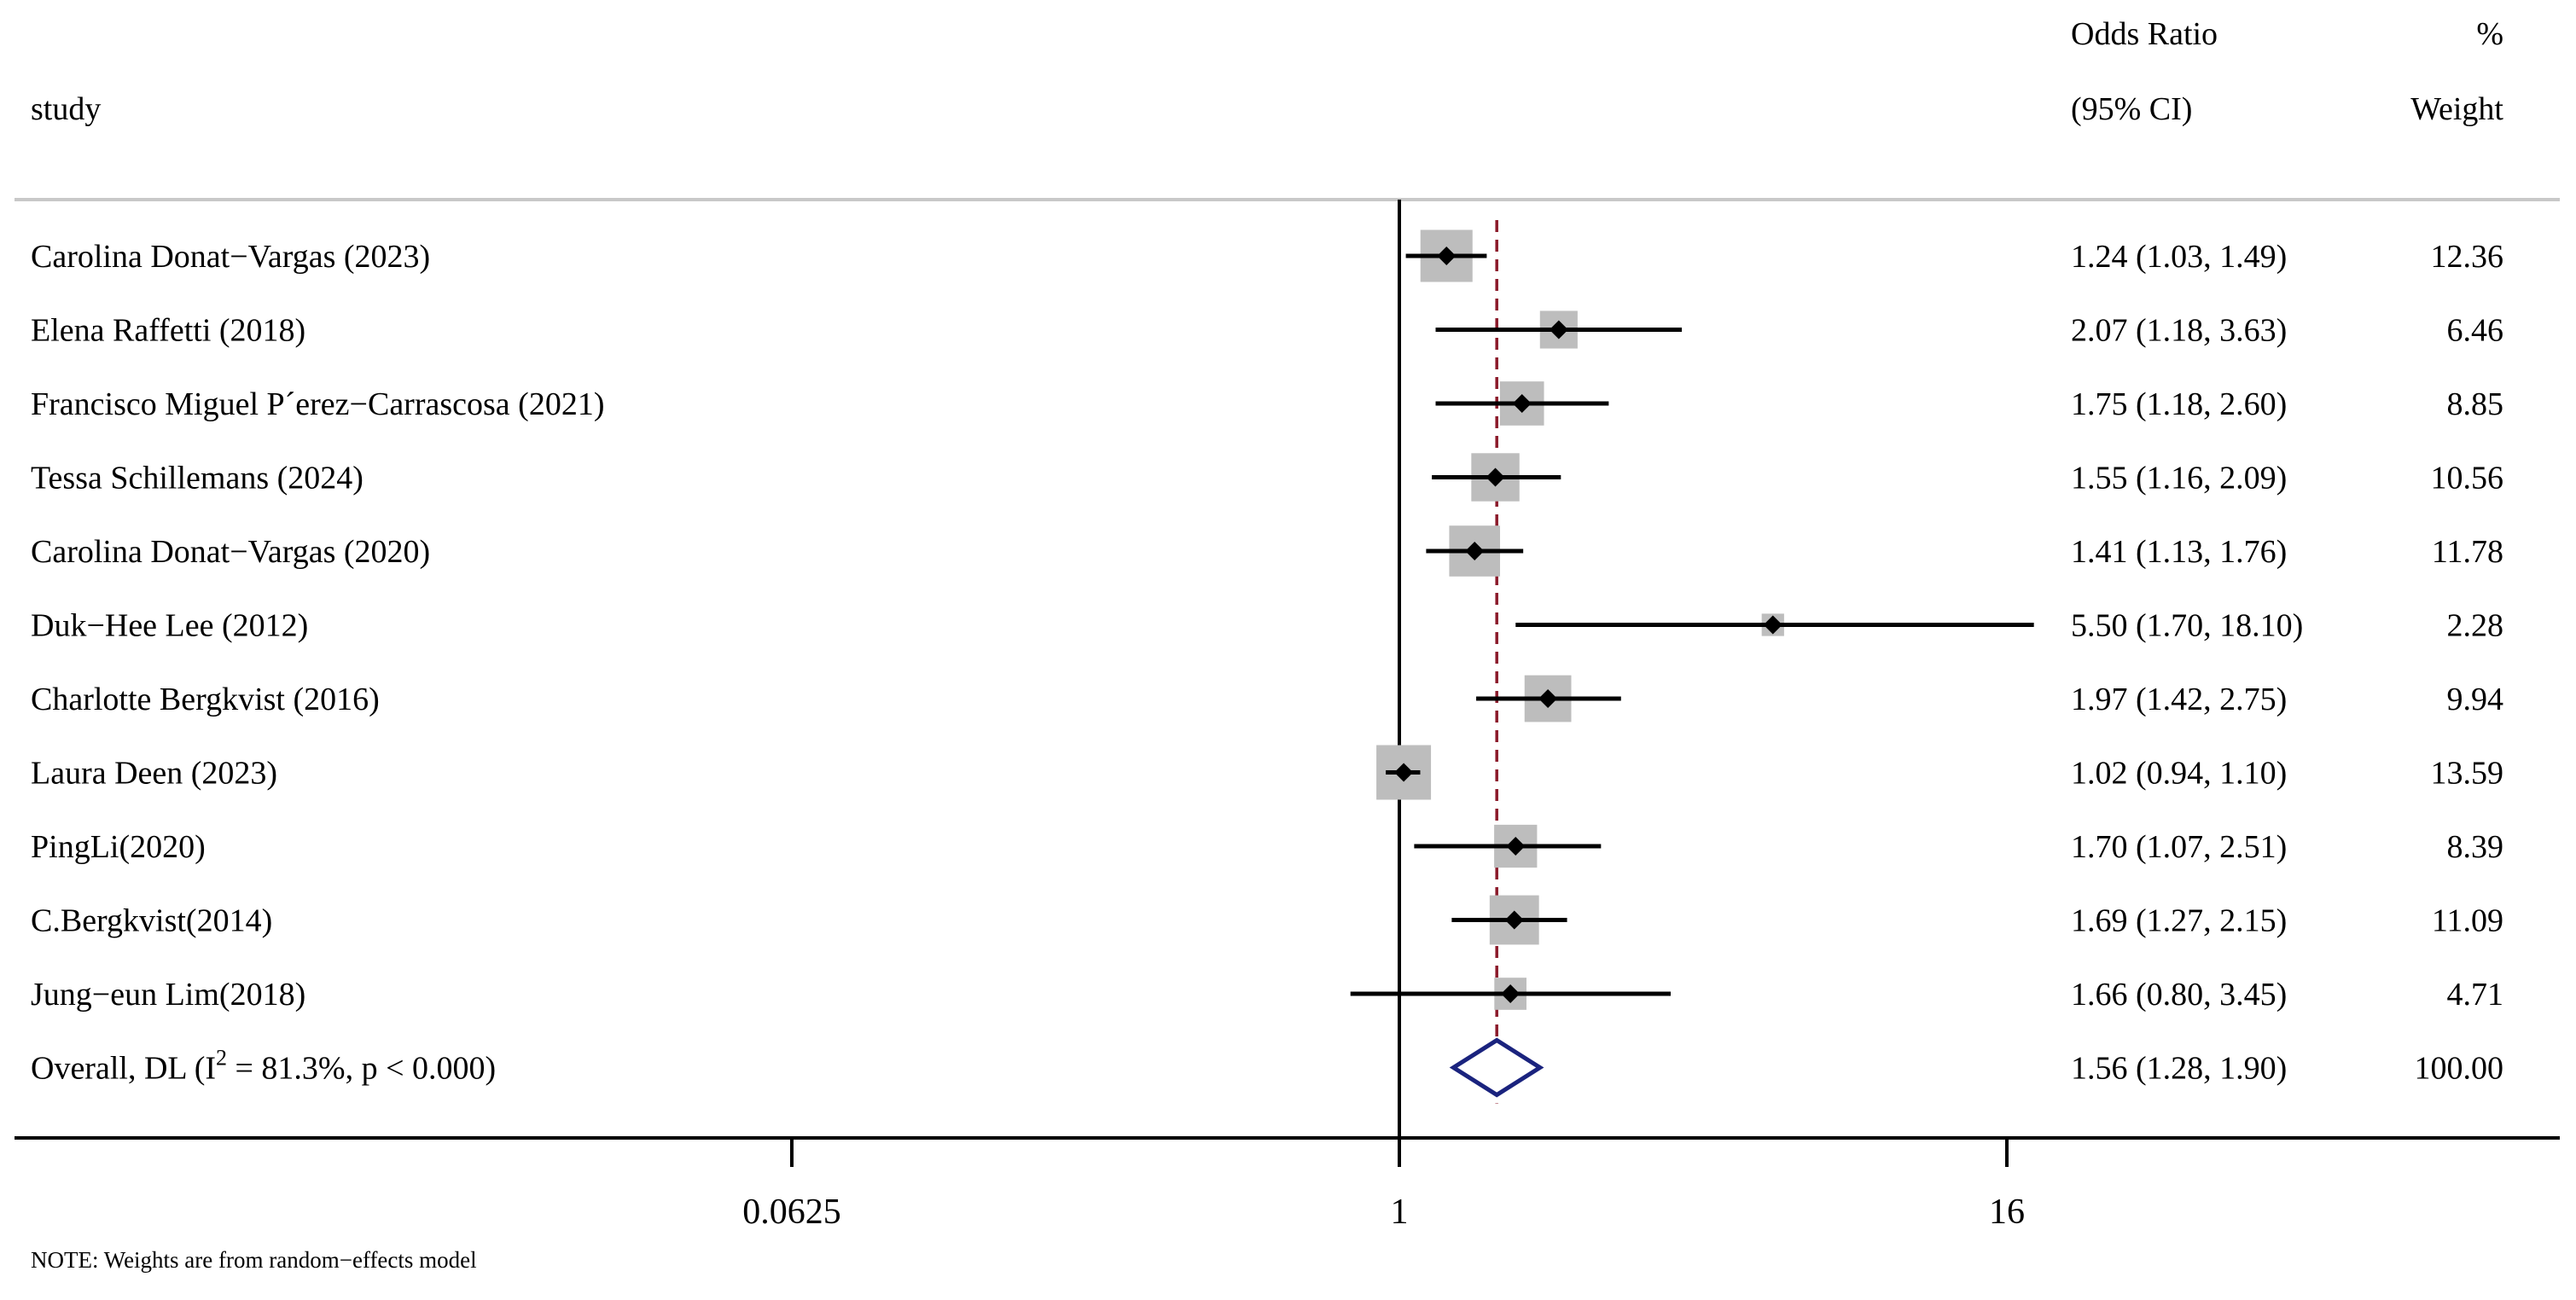  I want to click on ci-text: 1.97 (1.42, 2.75), so click(2179, 699).